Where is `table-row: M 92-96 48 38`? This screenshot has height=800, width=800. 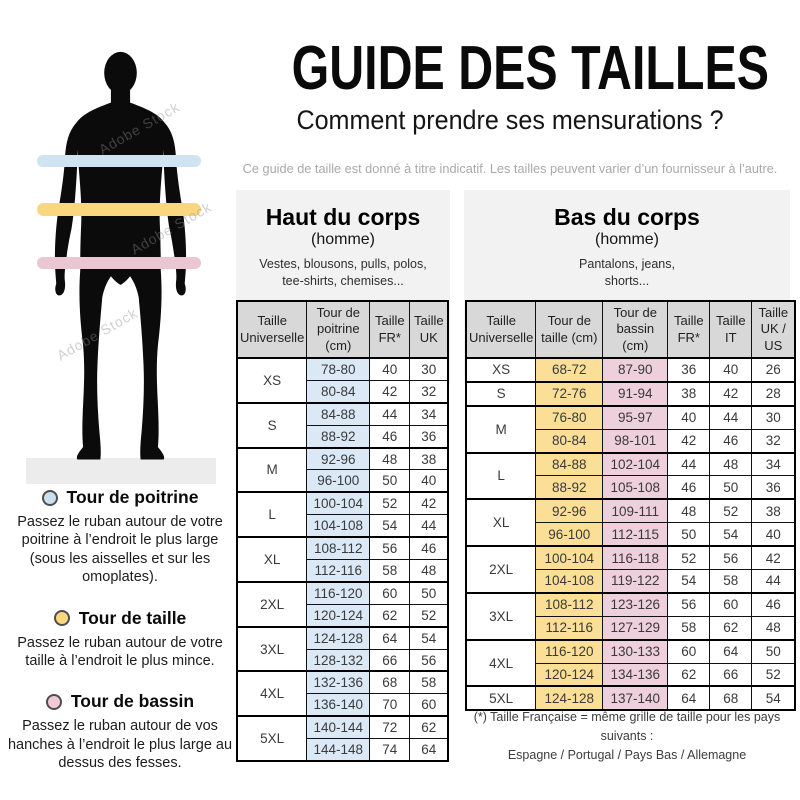
table-row: M 92-96 48 38 is located at coordinates (342, 469).